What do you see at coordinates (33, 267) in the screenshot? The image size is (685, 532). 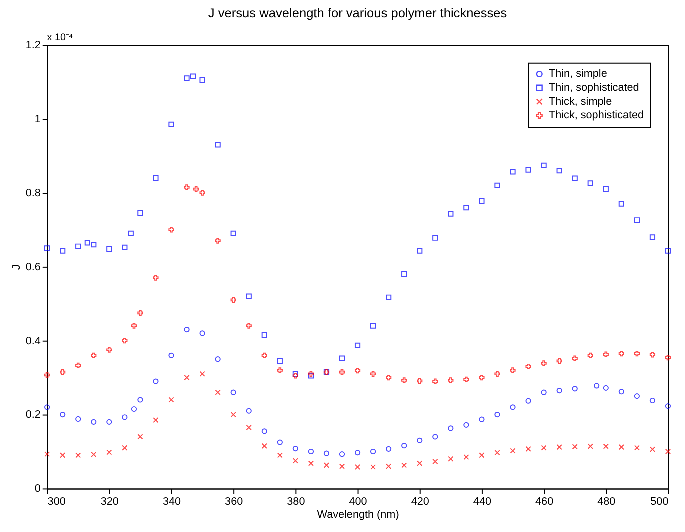 I see `y-tick-label: 0.6` at bounding box center [33, 267].